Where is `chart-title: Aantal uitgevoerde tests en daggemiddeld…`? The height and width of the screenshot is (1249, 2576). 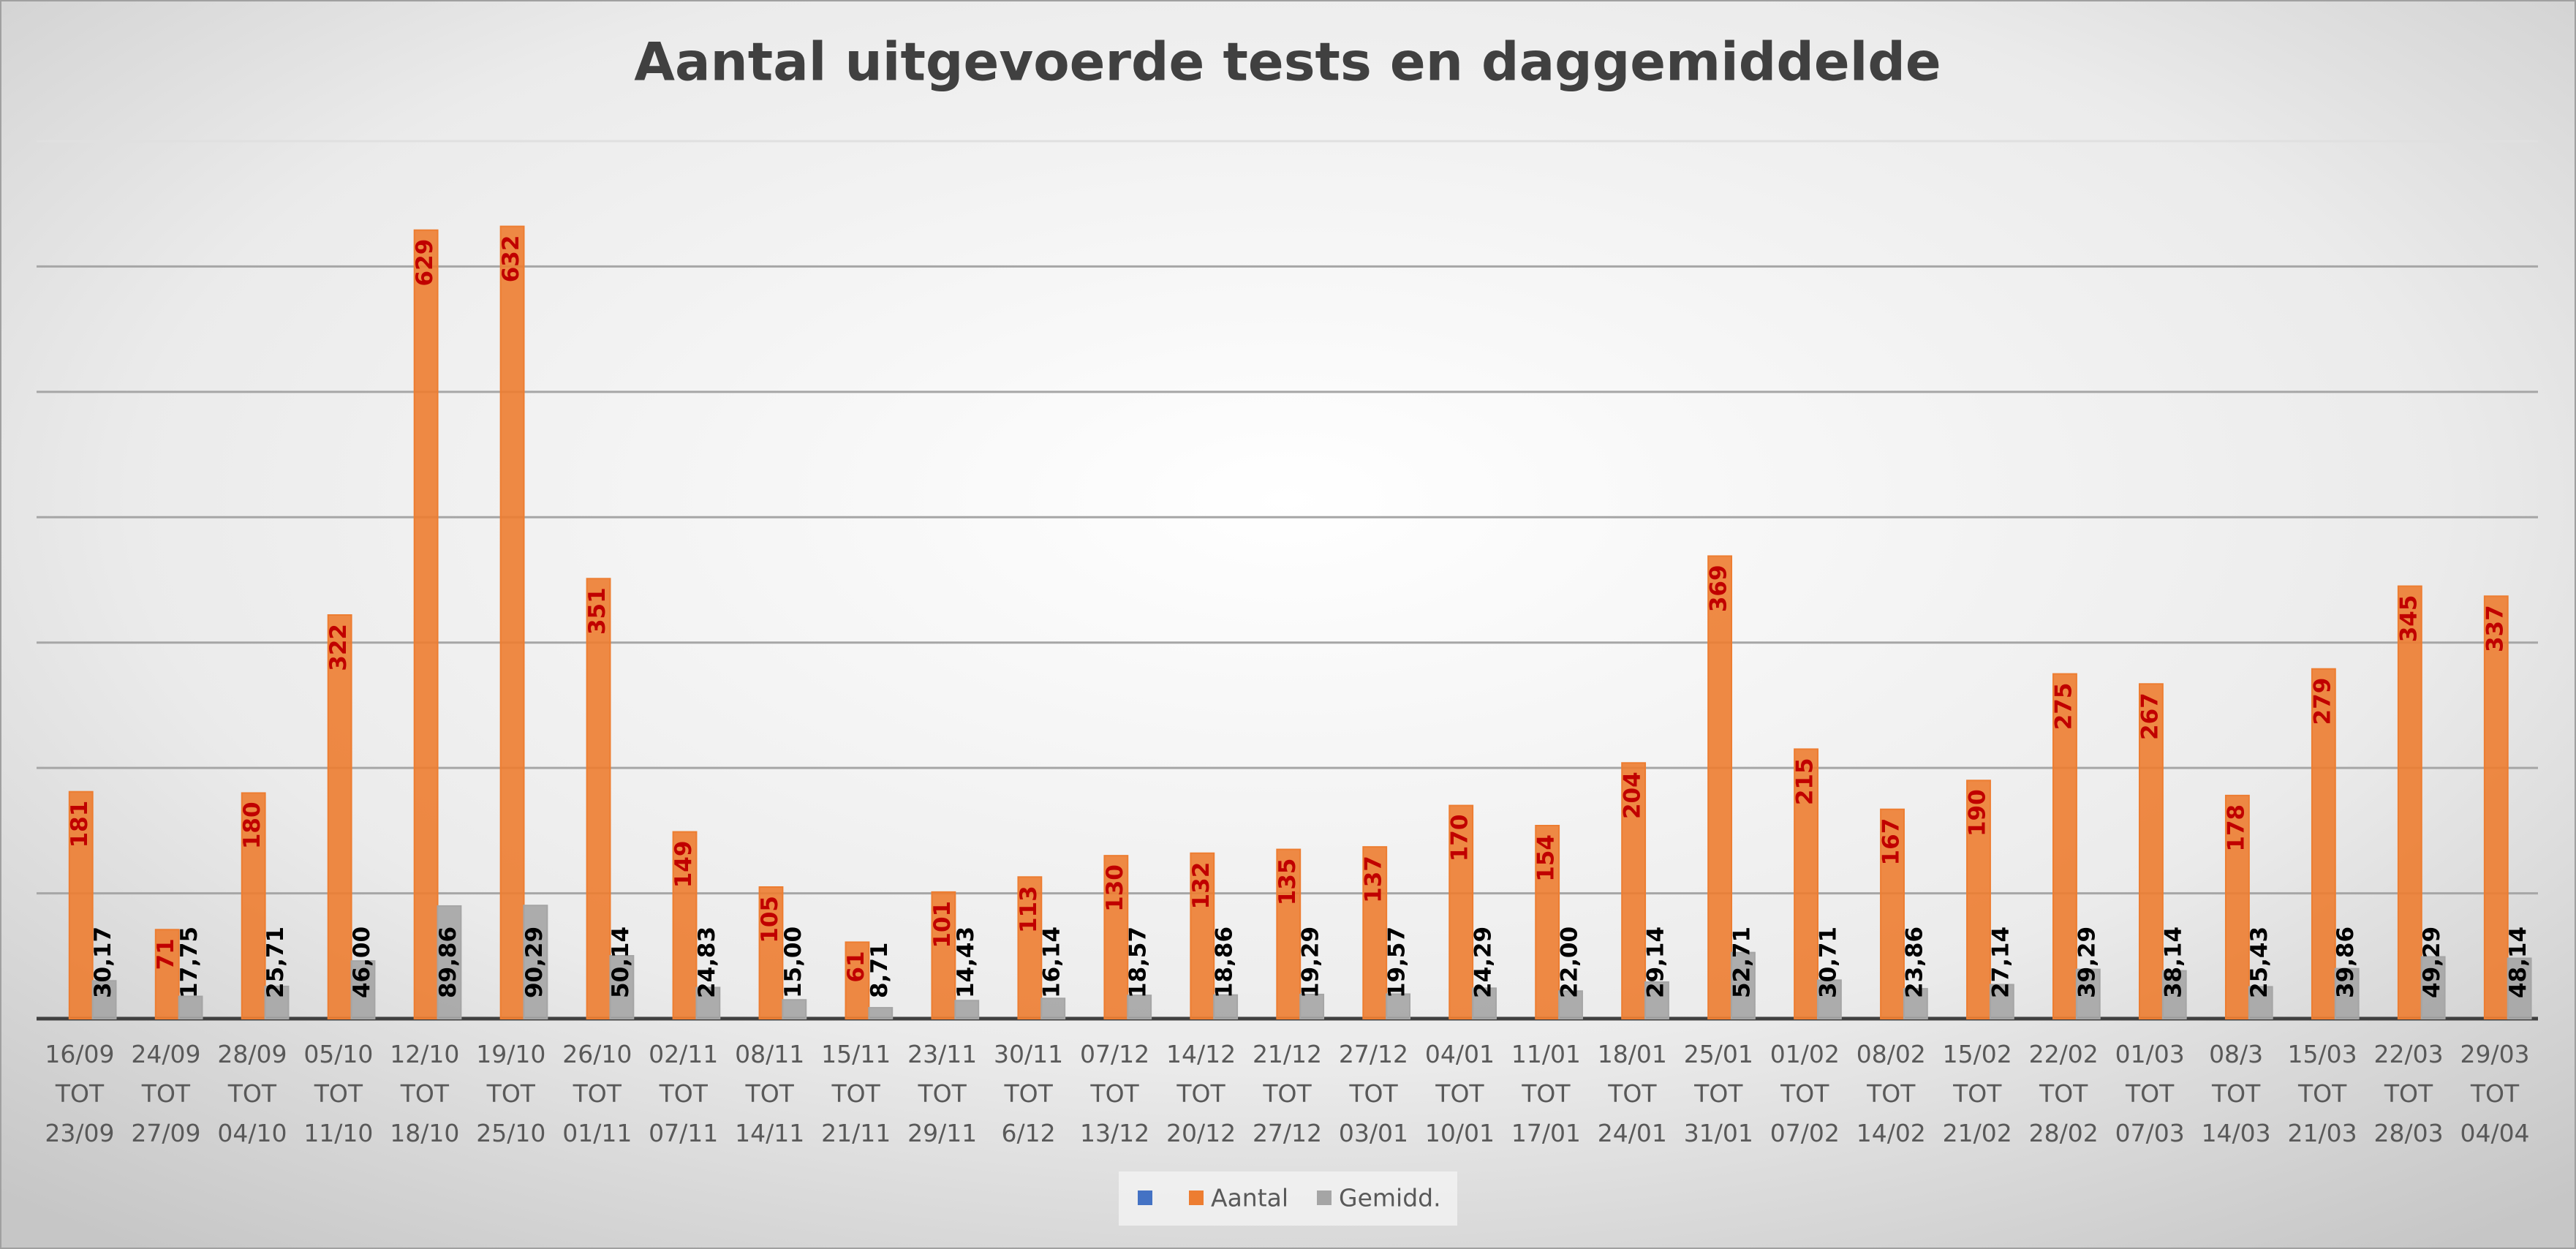
chart-title: Aantal uitgevoerde tests en daggemiddeld… is located at coordinates (1287, 62).